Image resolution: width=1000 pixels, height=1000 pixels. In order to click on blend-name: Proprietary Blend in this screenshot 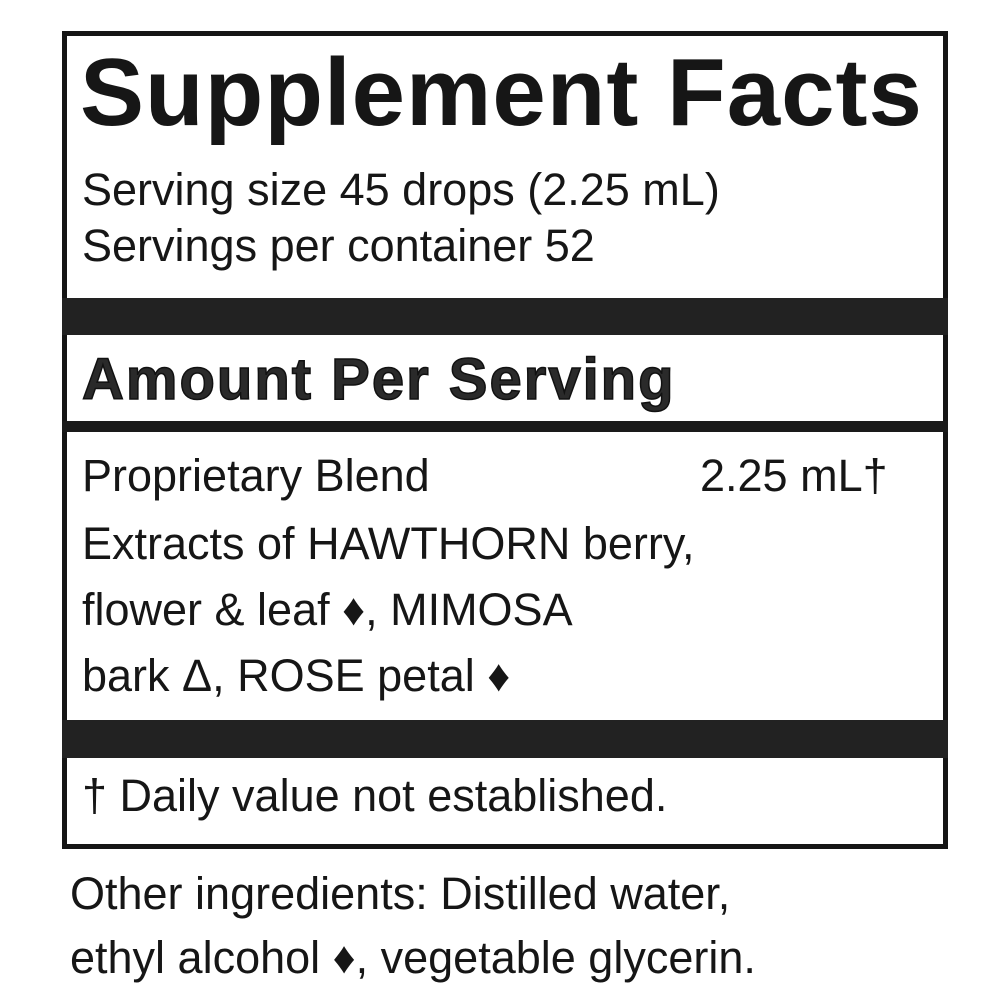, I will do `click(256, 475)`.